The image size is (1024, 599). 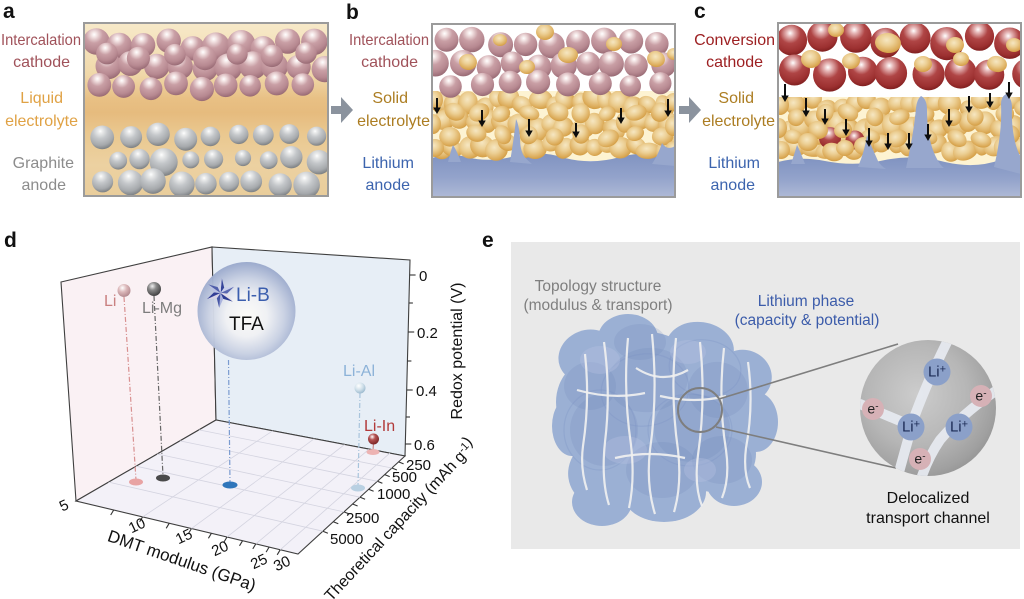 What do you see at coordinates (359, 371) in the screenshot?
I see `svg-text: Li-Al` at bounding box center [359, 371].